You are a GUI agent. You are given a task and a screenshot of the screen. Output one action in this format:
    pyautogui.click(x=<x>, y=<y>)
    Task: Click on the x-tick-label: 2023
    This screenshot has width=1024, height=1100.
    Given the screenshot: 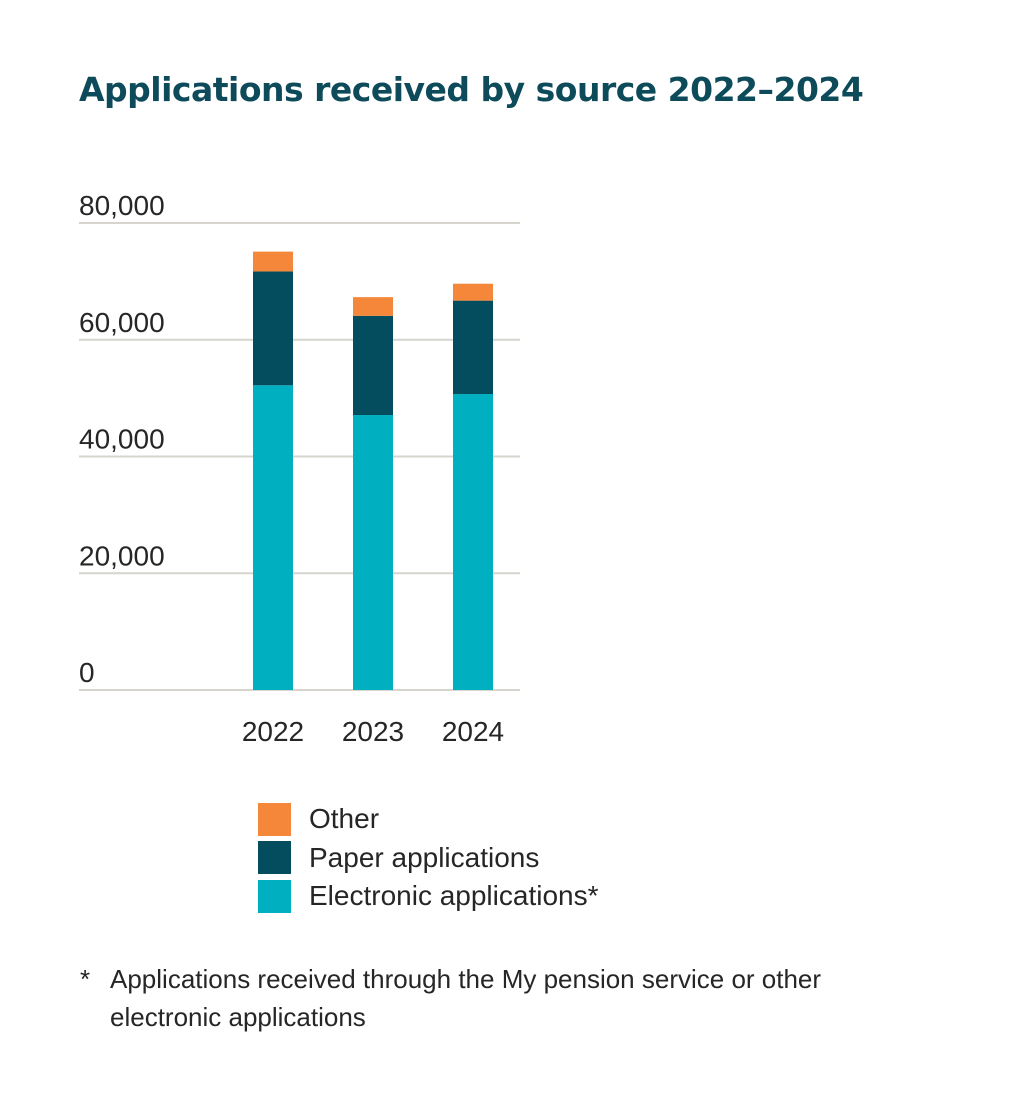 What is the action you would take?
    pyautogui.click(x=373, y=731)
    